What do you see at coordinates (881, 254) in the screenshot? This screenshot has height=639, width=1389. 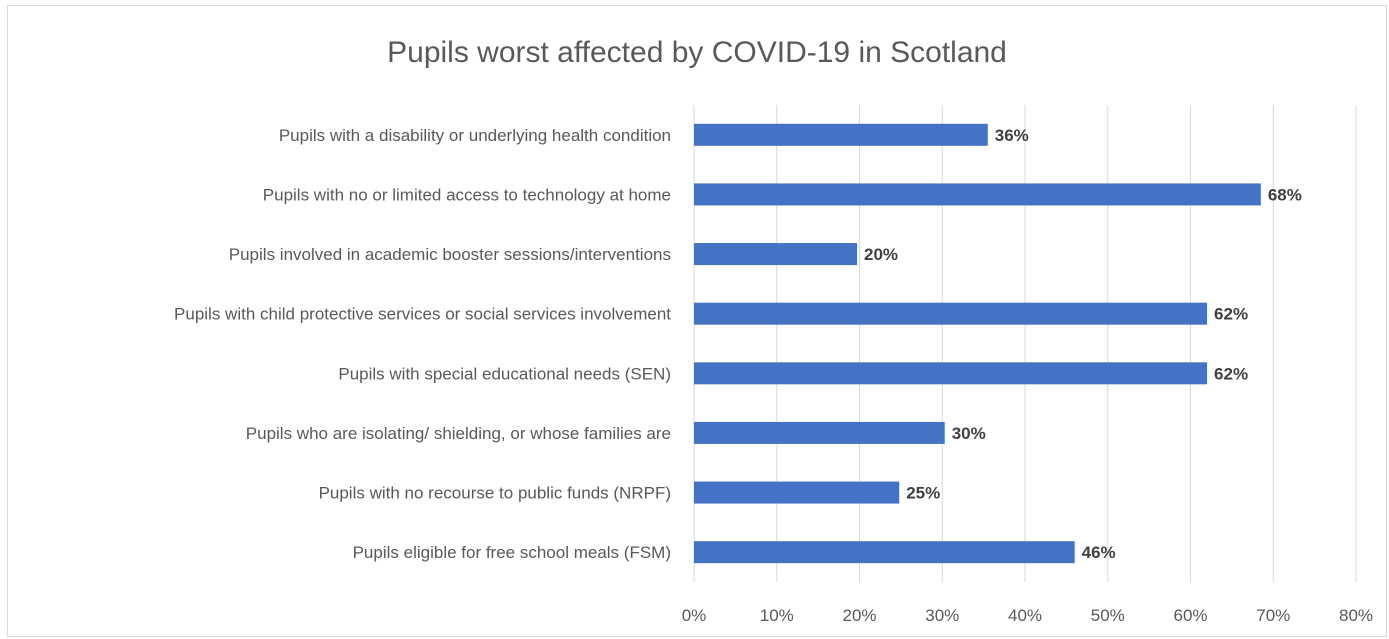 I see `data-label: 20%` at bounding box center [881, 254].